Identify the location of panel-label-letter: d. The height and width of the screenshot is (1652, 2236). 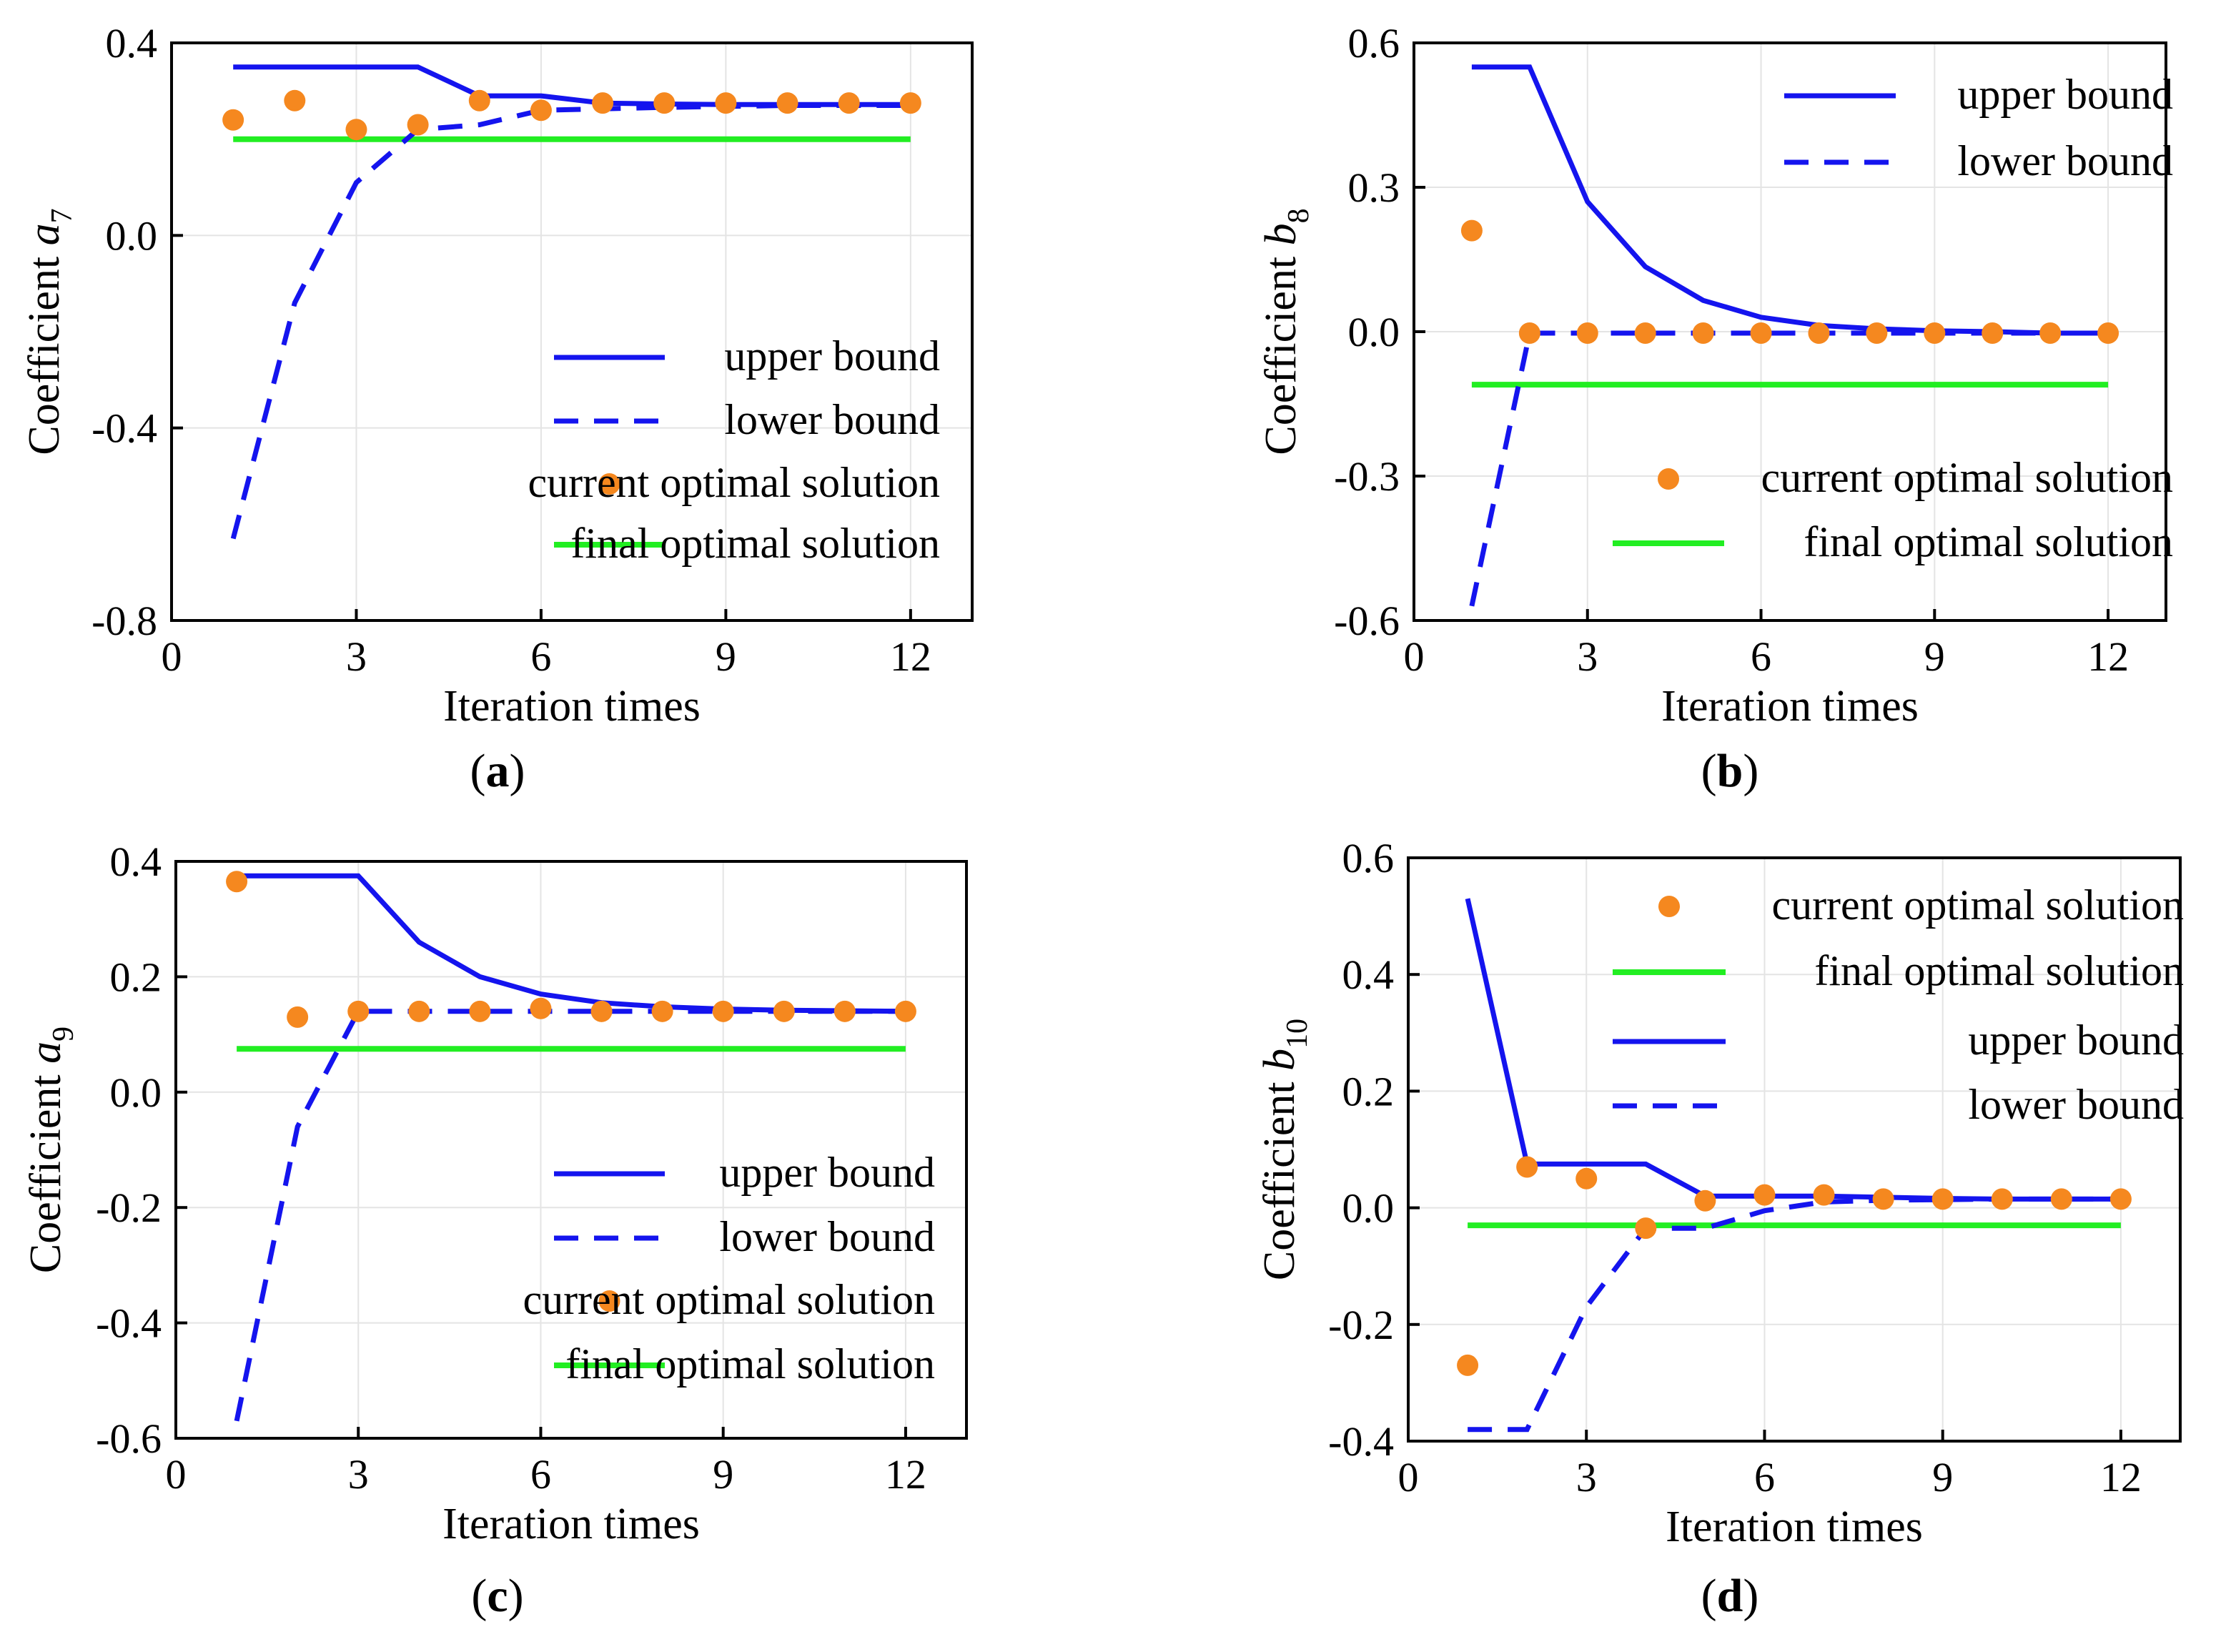
(1730, 1596).